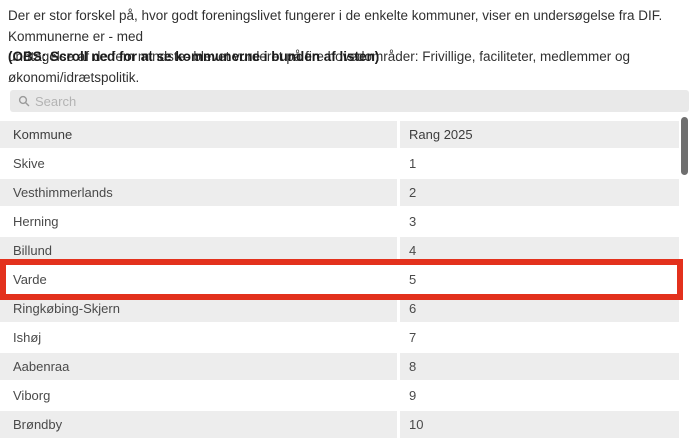  What do you see at coordinates (24, 101) in the screenshot?
I see `search-icon` at bounding box center [24, 101].